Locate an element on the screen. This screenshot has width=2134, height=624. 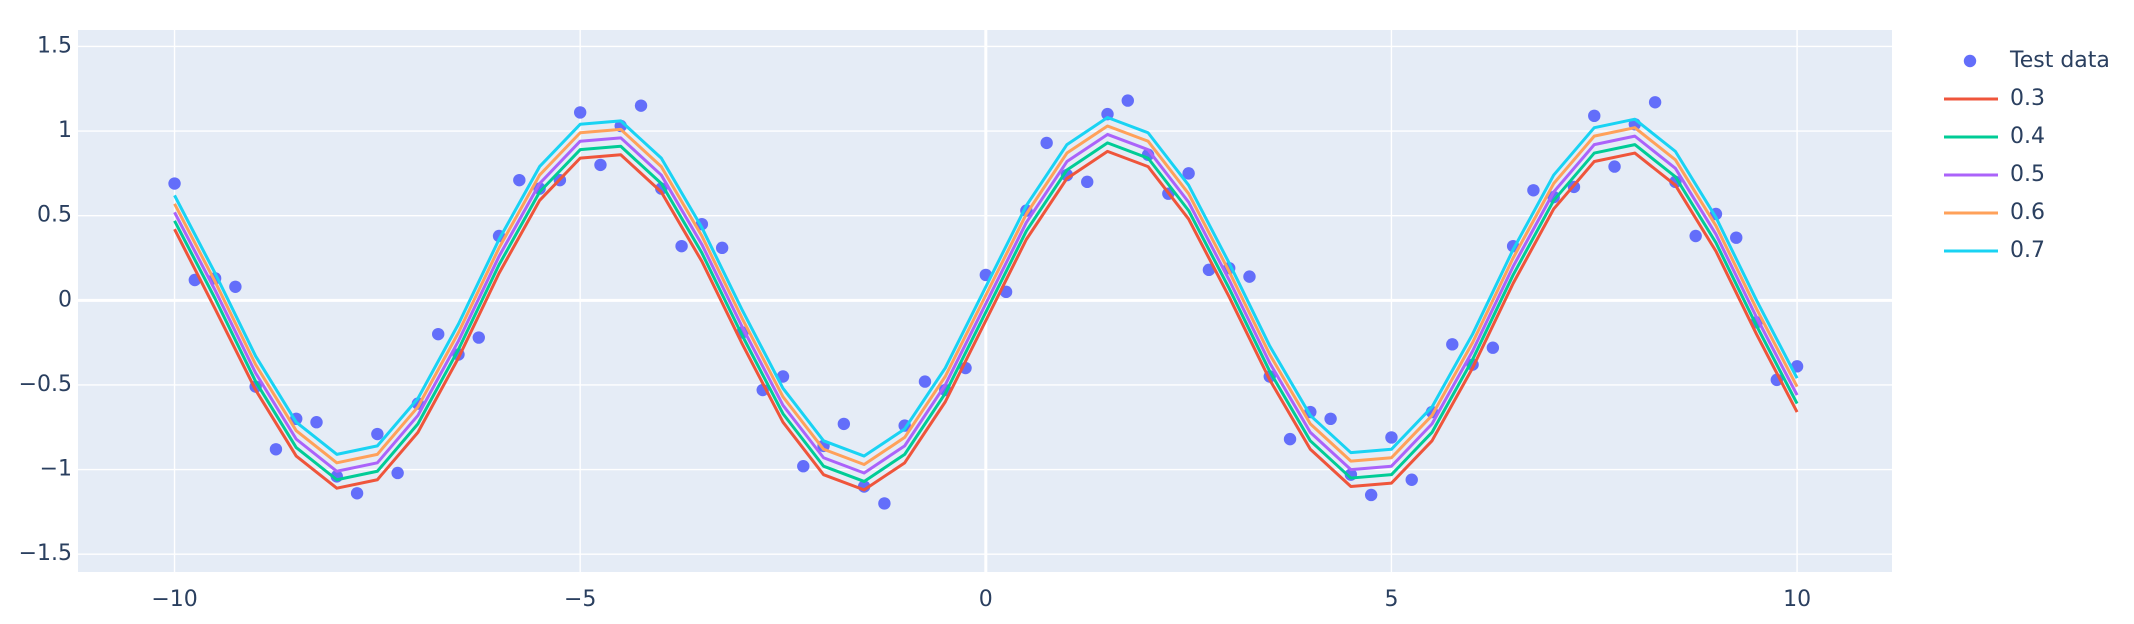
y-tick-label: 1.5 is located at coordinates (54, 45).